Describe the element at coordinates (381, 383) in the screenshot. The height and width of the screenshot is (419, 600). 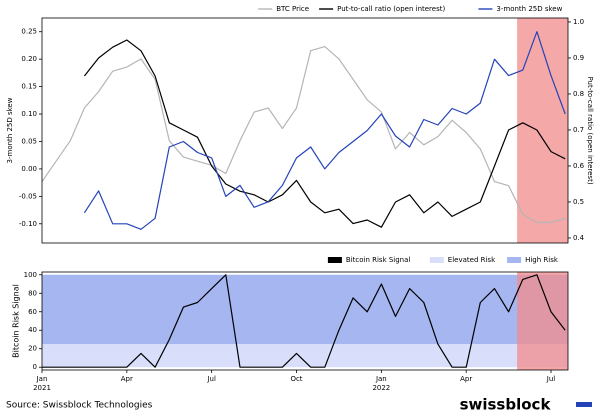
I see `x-tick-label: Jan 2022` at that location.